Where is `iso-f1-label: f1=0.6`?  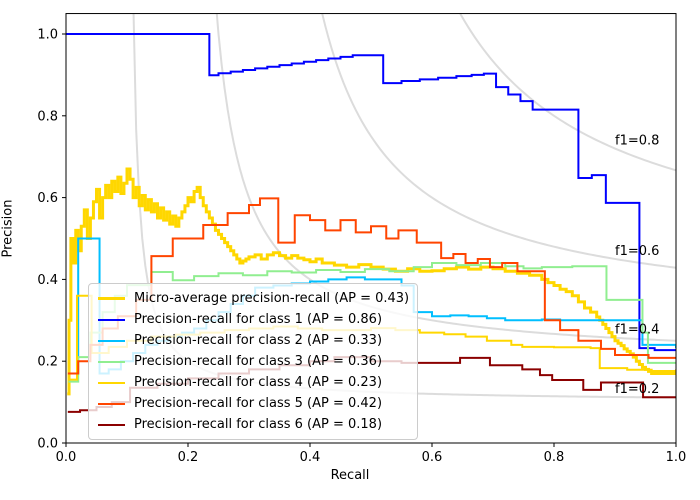 iso-f1-label: f1=0.6 is located at coordinates (637, 251).